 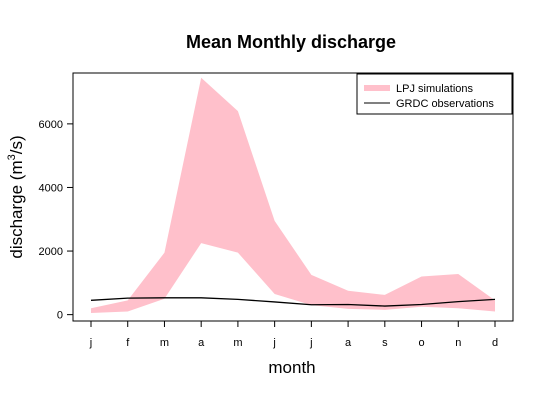 I want to click on x-axis-label: month, so click(x=291, y=367).